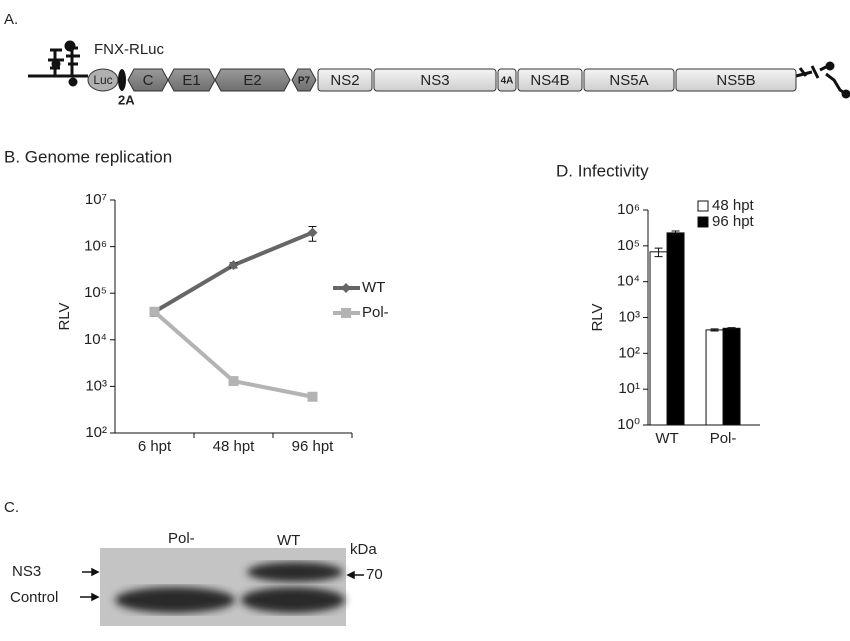 Image resolution: width=850 pixels, height=641 pixels. I want to click on panel-label: A., so click(11, 19).